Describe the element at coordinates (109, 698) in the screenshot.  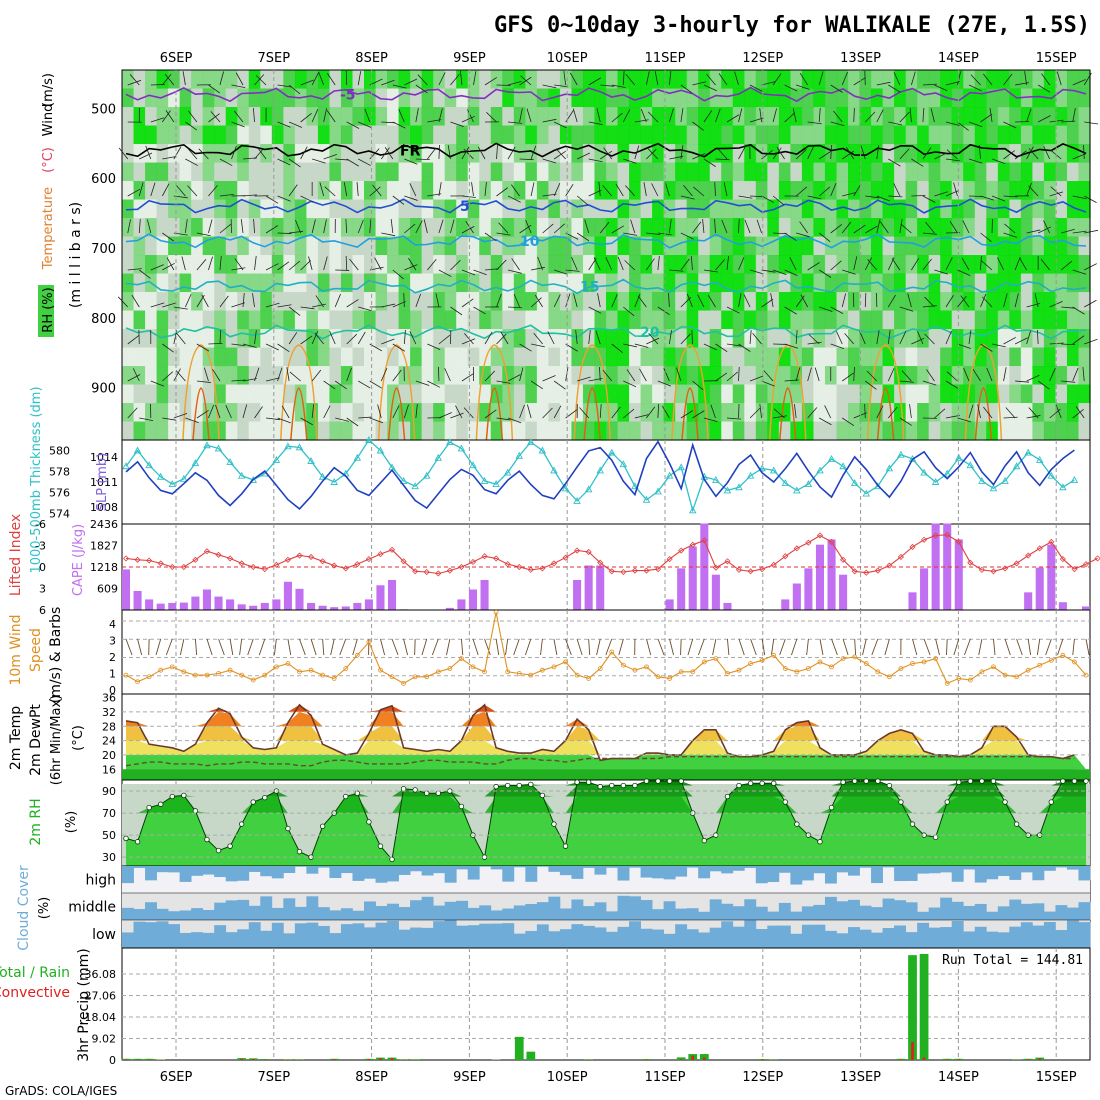
I see `temp-tick-label: 36` at that location.